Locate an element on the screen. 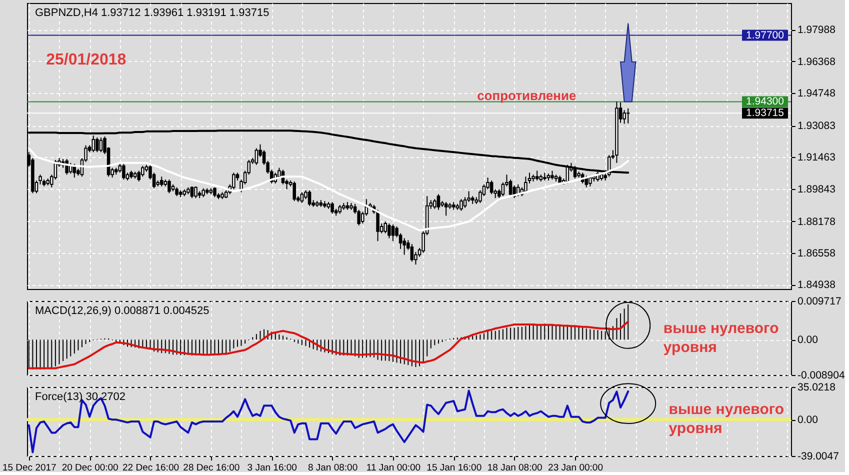 This screenshot has height=475, width=849. annotation: сопротивление is located at coordinates (526, 95).